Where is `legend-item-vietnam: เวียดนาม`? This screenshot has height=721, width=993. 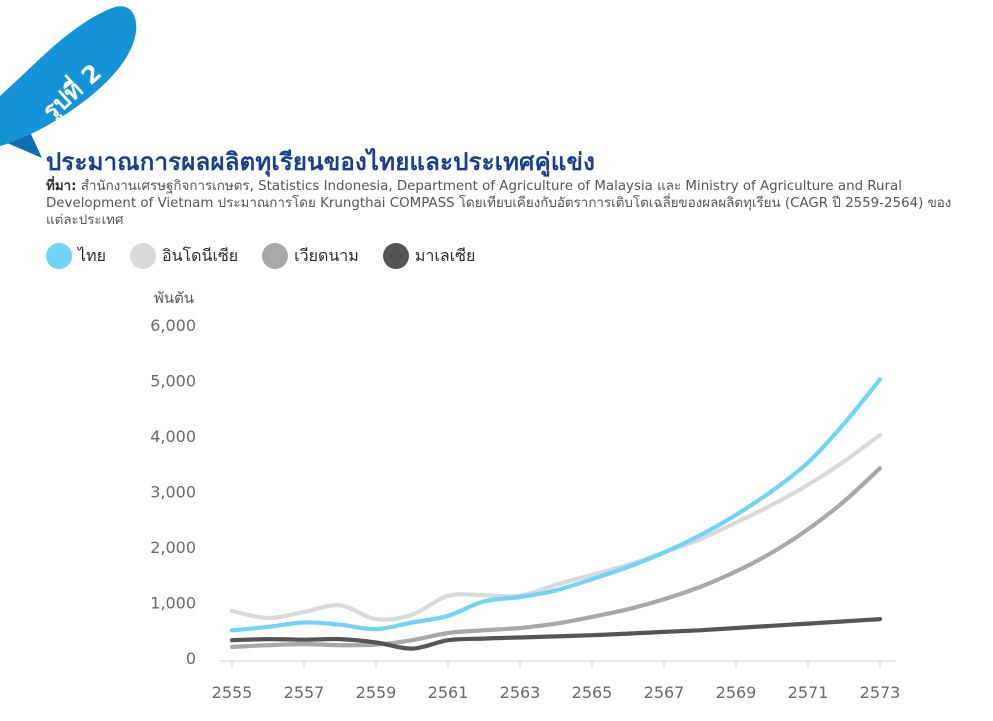
legend-item-vietnam: เวียดนาม is located at coordinates (310, 256).